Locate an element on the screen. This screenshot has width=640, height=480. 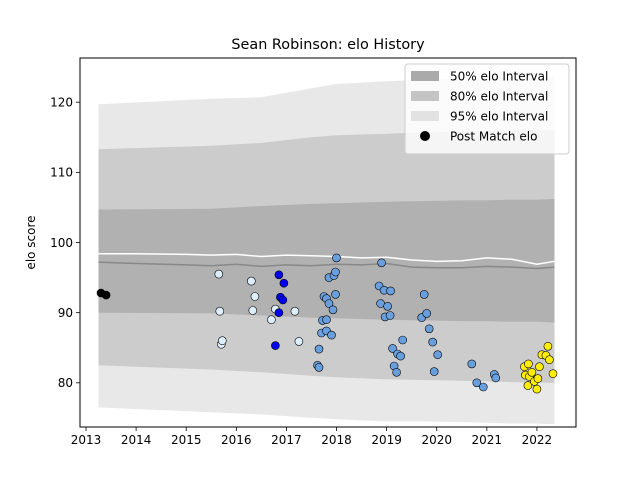
x-tick-label: 2017 is located at coordinates (286, 440).